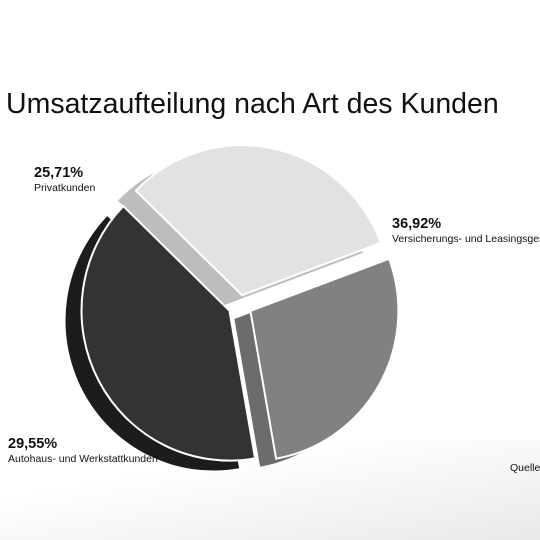  What do you see at coordinates (466, 239) in the screenshot?
I see `category-label-versicherung: Versicherungs- und Leasingsgesel` at bounding box center [466, 239].